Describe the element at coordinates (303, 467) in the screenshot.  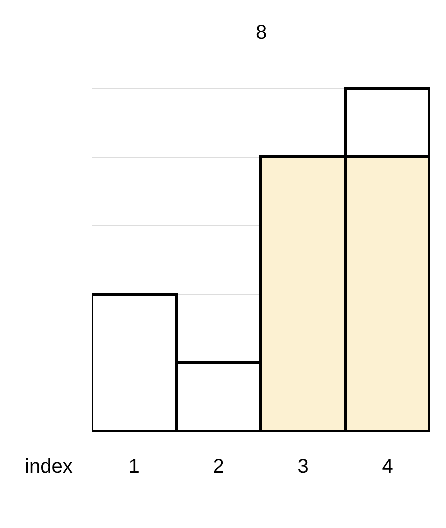
I see `x-tick-label: 3` at that location.